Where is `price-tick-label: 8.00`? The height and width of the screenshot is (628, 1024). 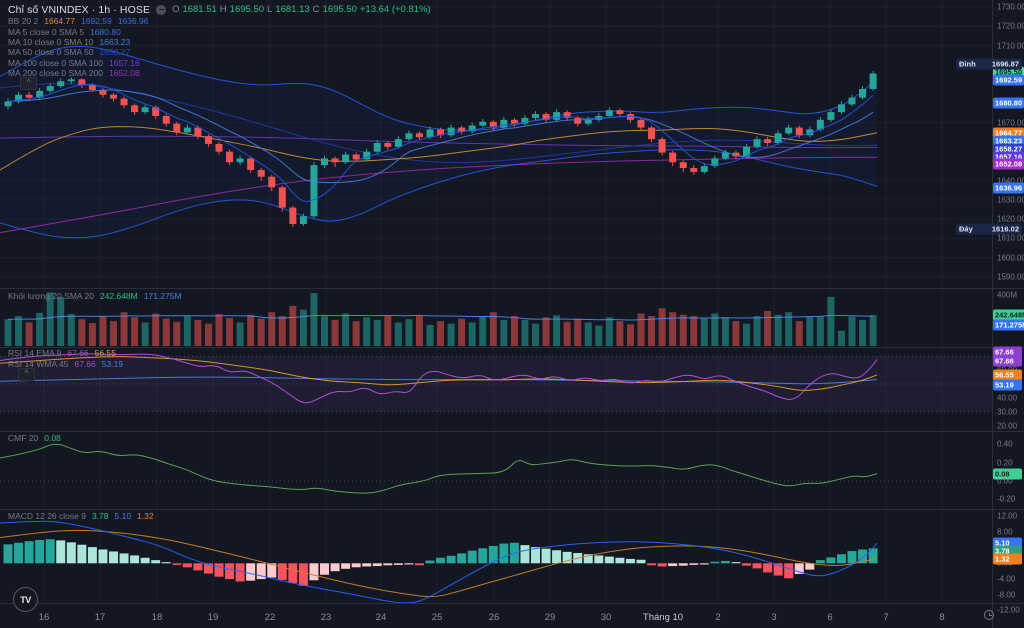 price-tick-label: 8.00 is located at coordinates (1005, 532).